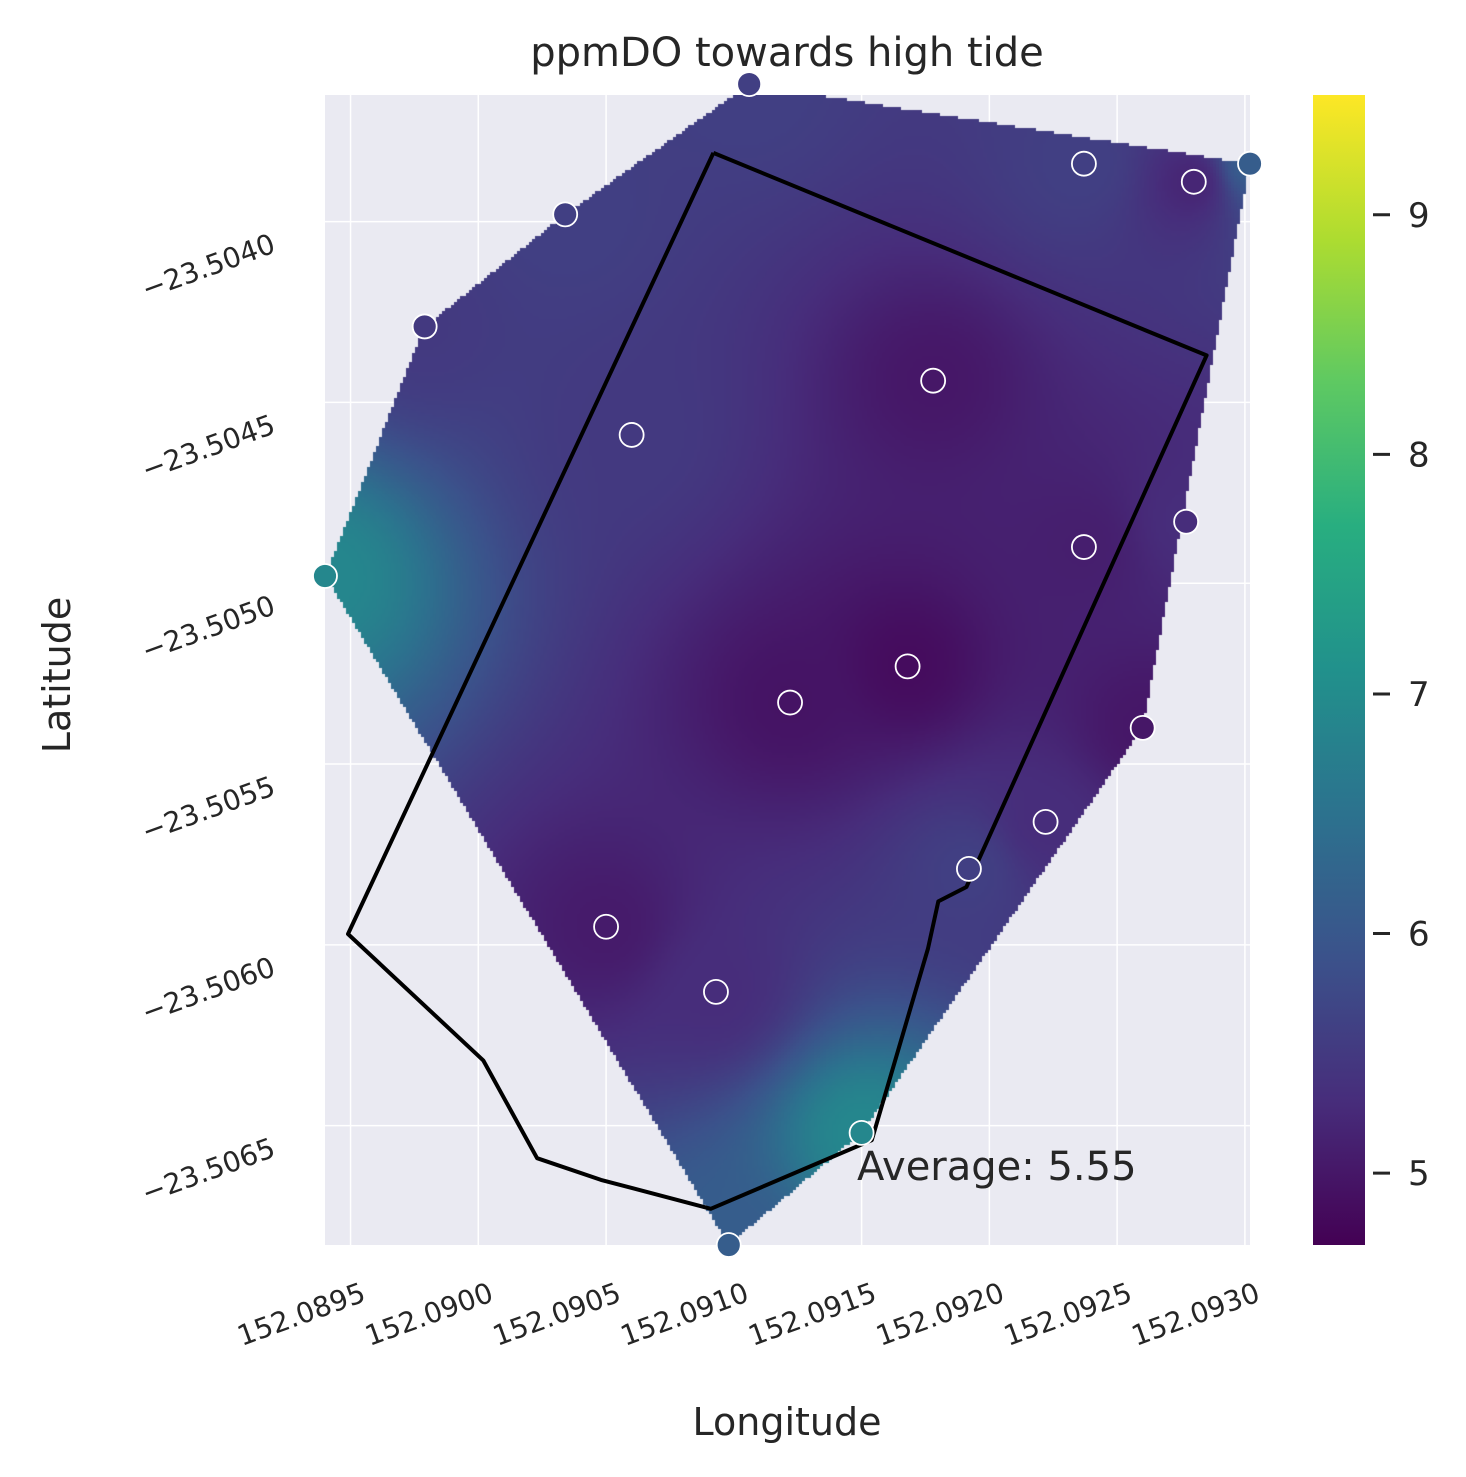 The height and width of the screenshot is (1477, 1466). Describe the element at coordinates (1419, 695) in the screenshot. I see `colorbar-tick-label-2: 7` at that location.